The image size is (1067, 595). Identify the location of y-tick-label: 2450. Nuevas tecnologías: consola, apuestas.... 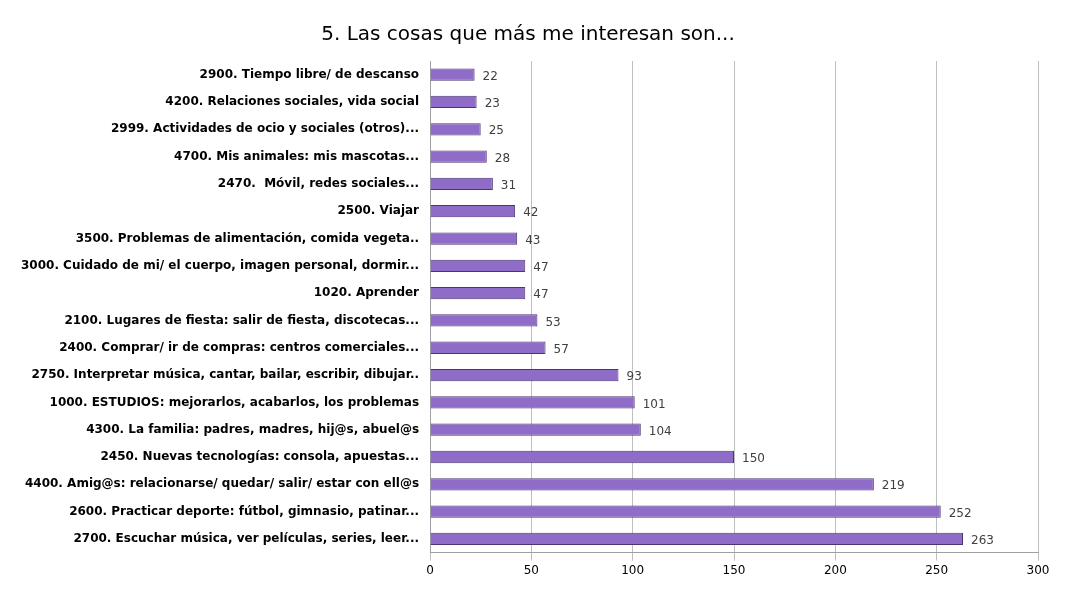
(260, 456).